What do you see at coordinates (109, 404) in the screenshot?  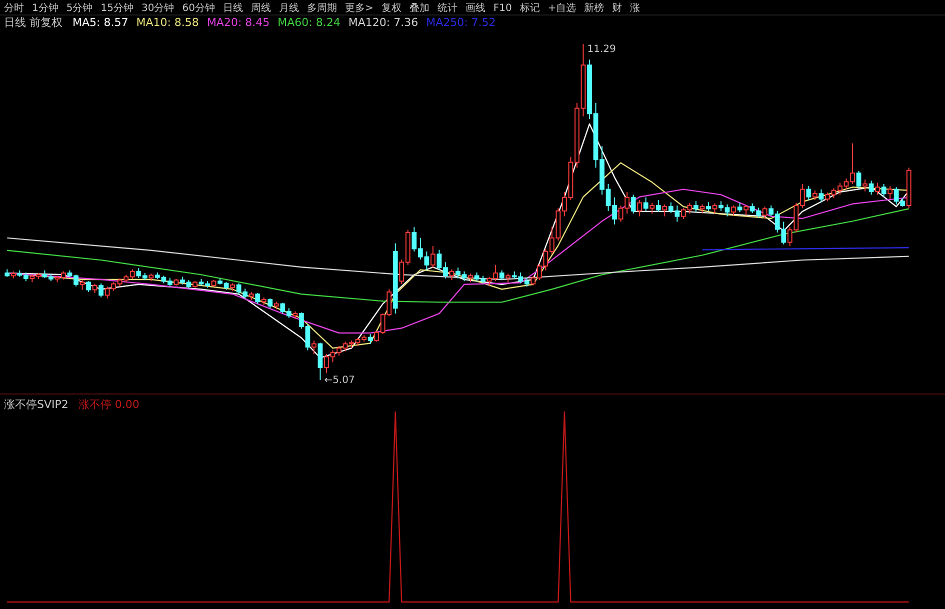 I see `text: 涨不停 0.00` at bounding box center [109, 404].